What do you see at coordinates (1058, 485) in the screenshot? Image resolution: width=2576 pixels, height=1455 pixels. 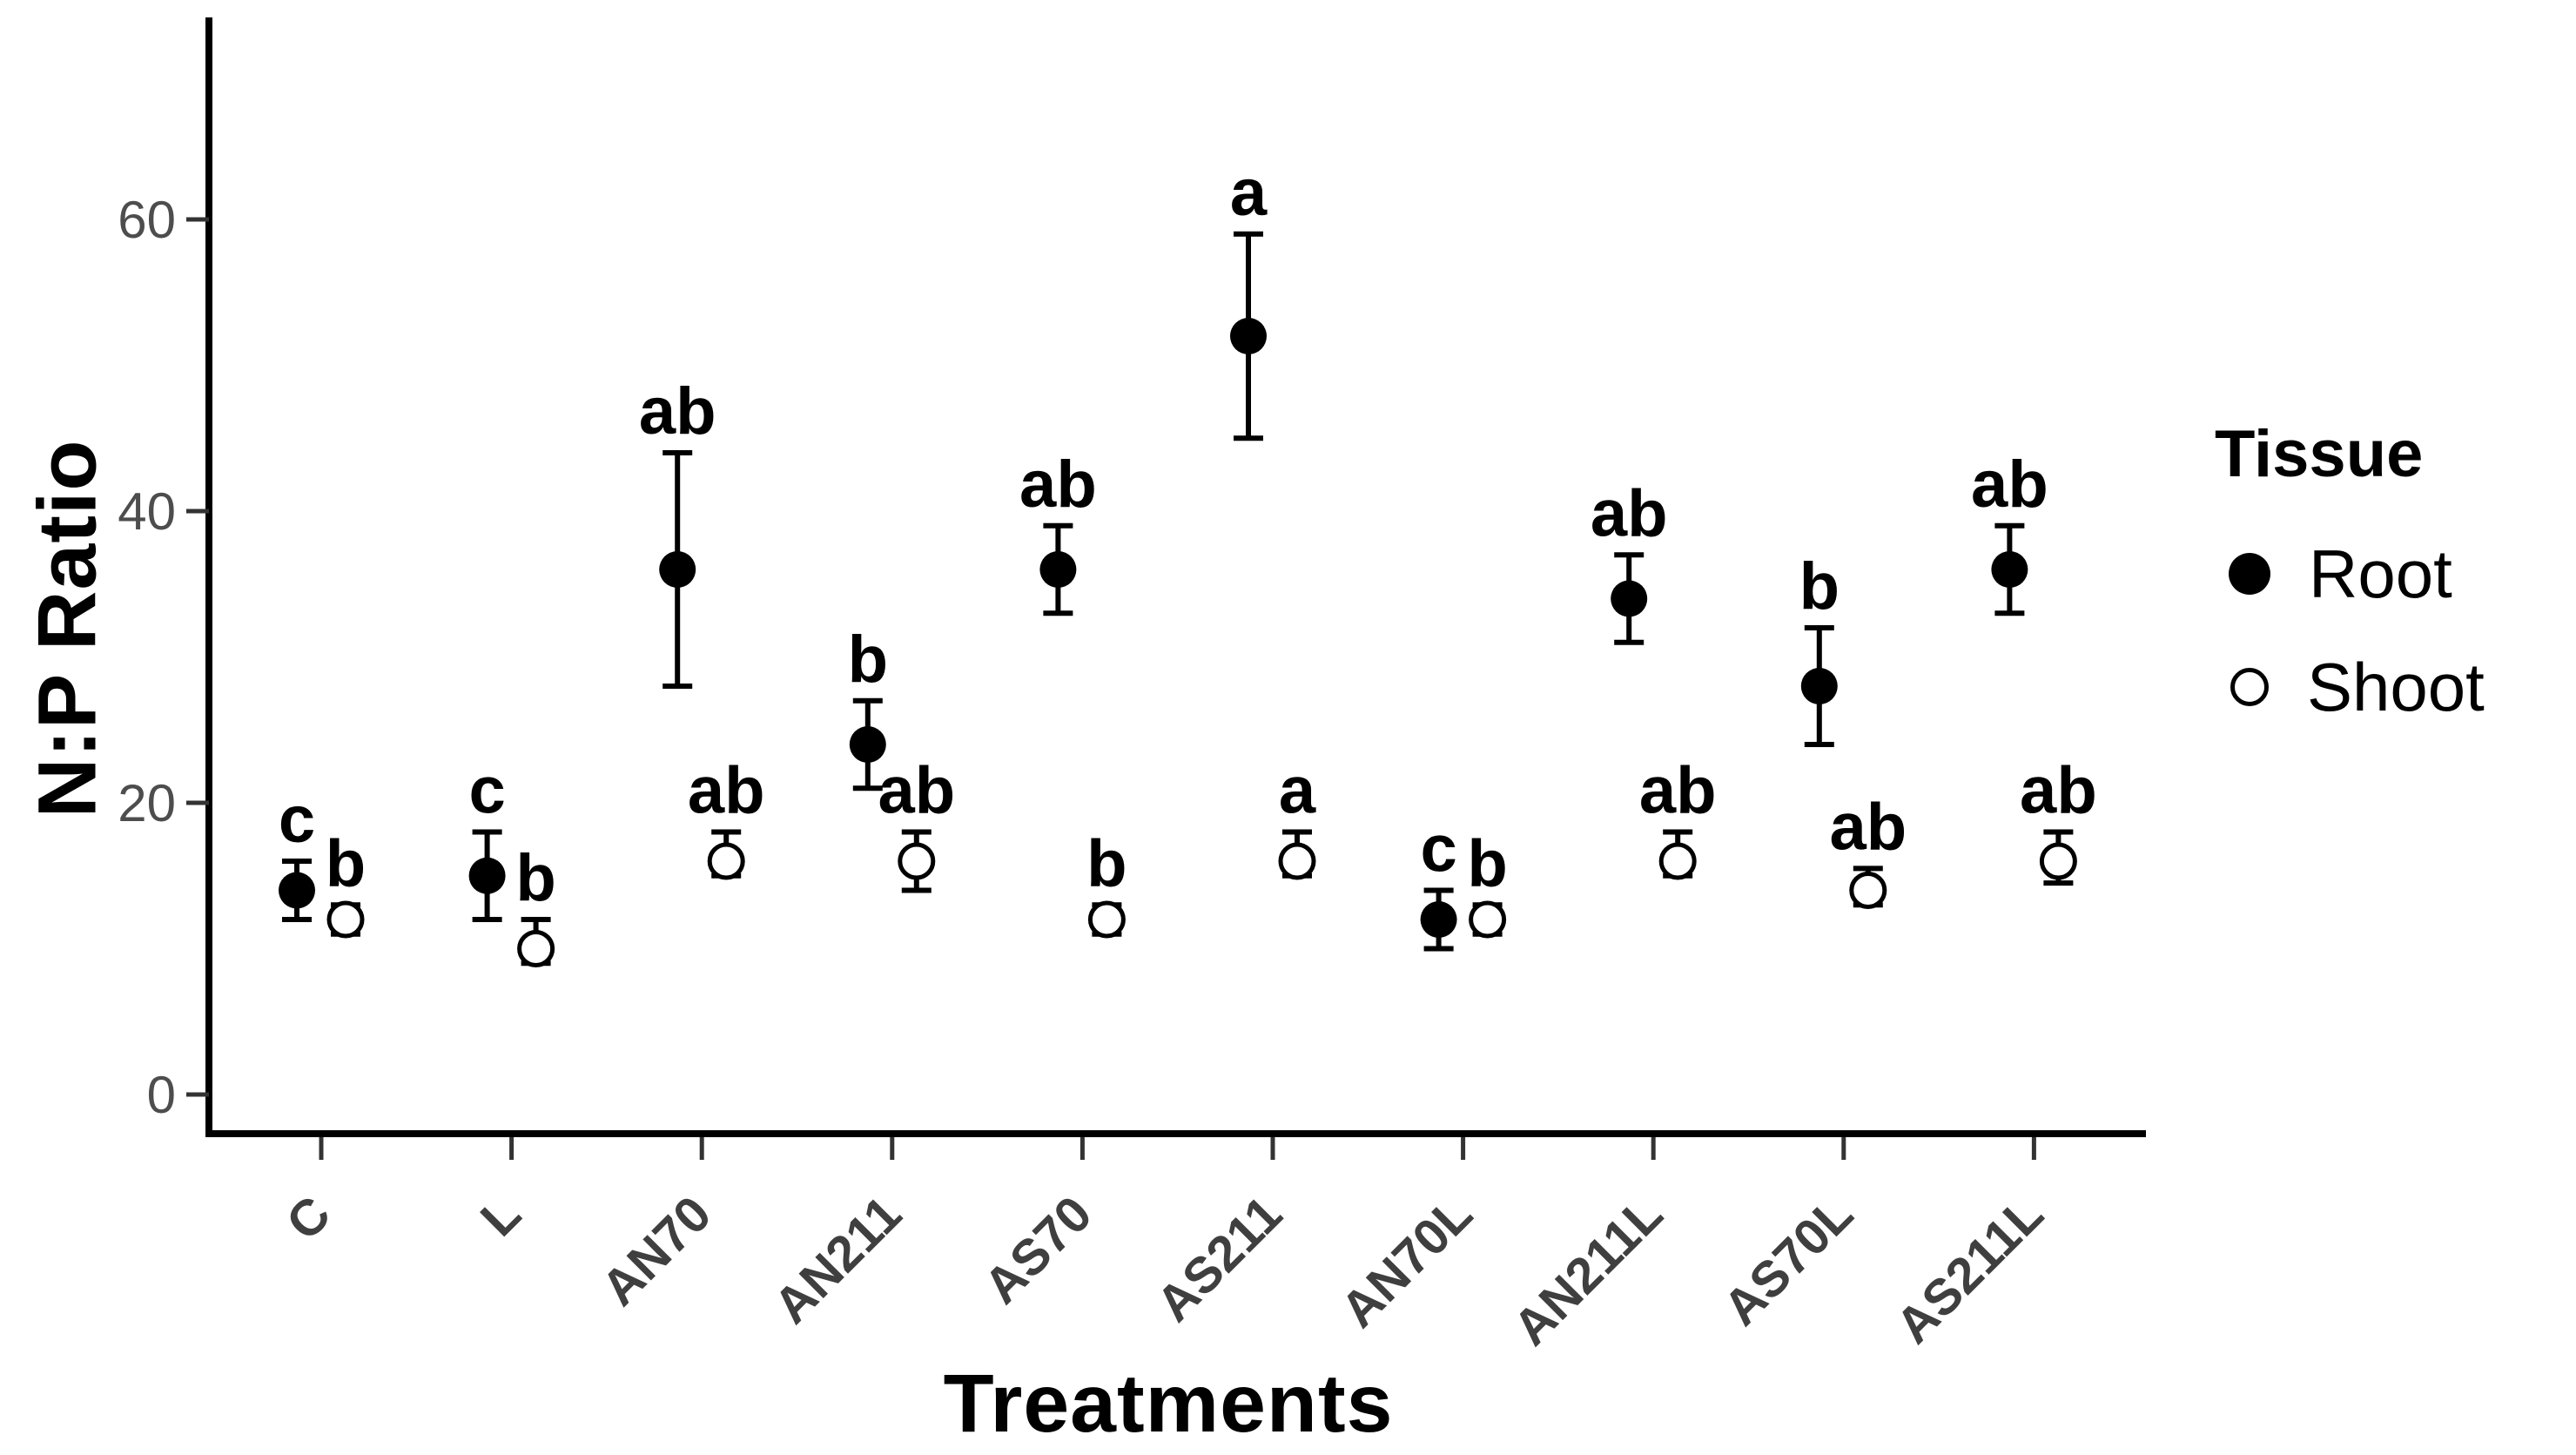 I see `sig-letter-root-AS70: ab` at bounding box center [1058, 485].